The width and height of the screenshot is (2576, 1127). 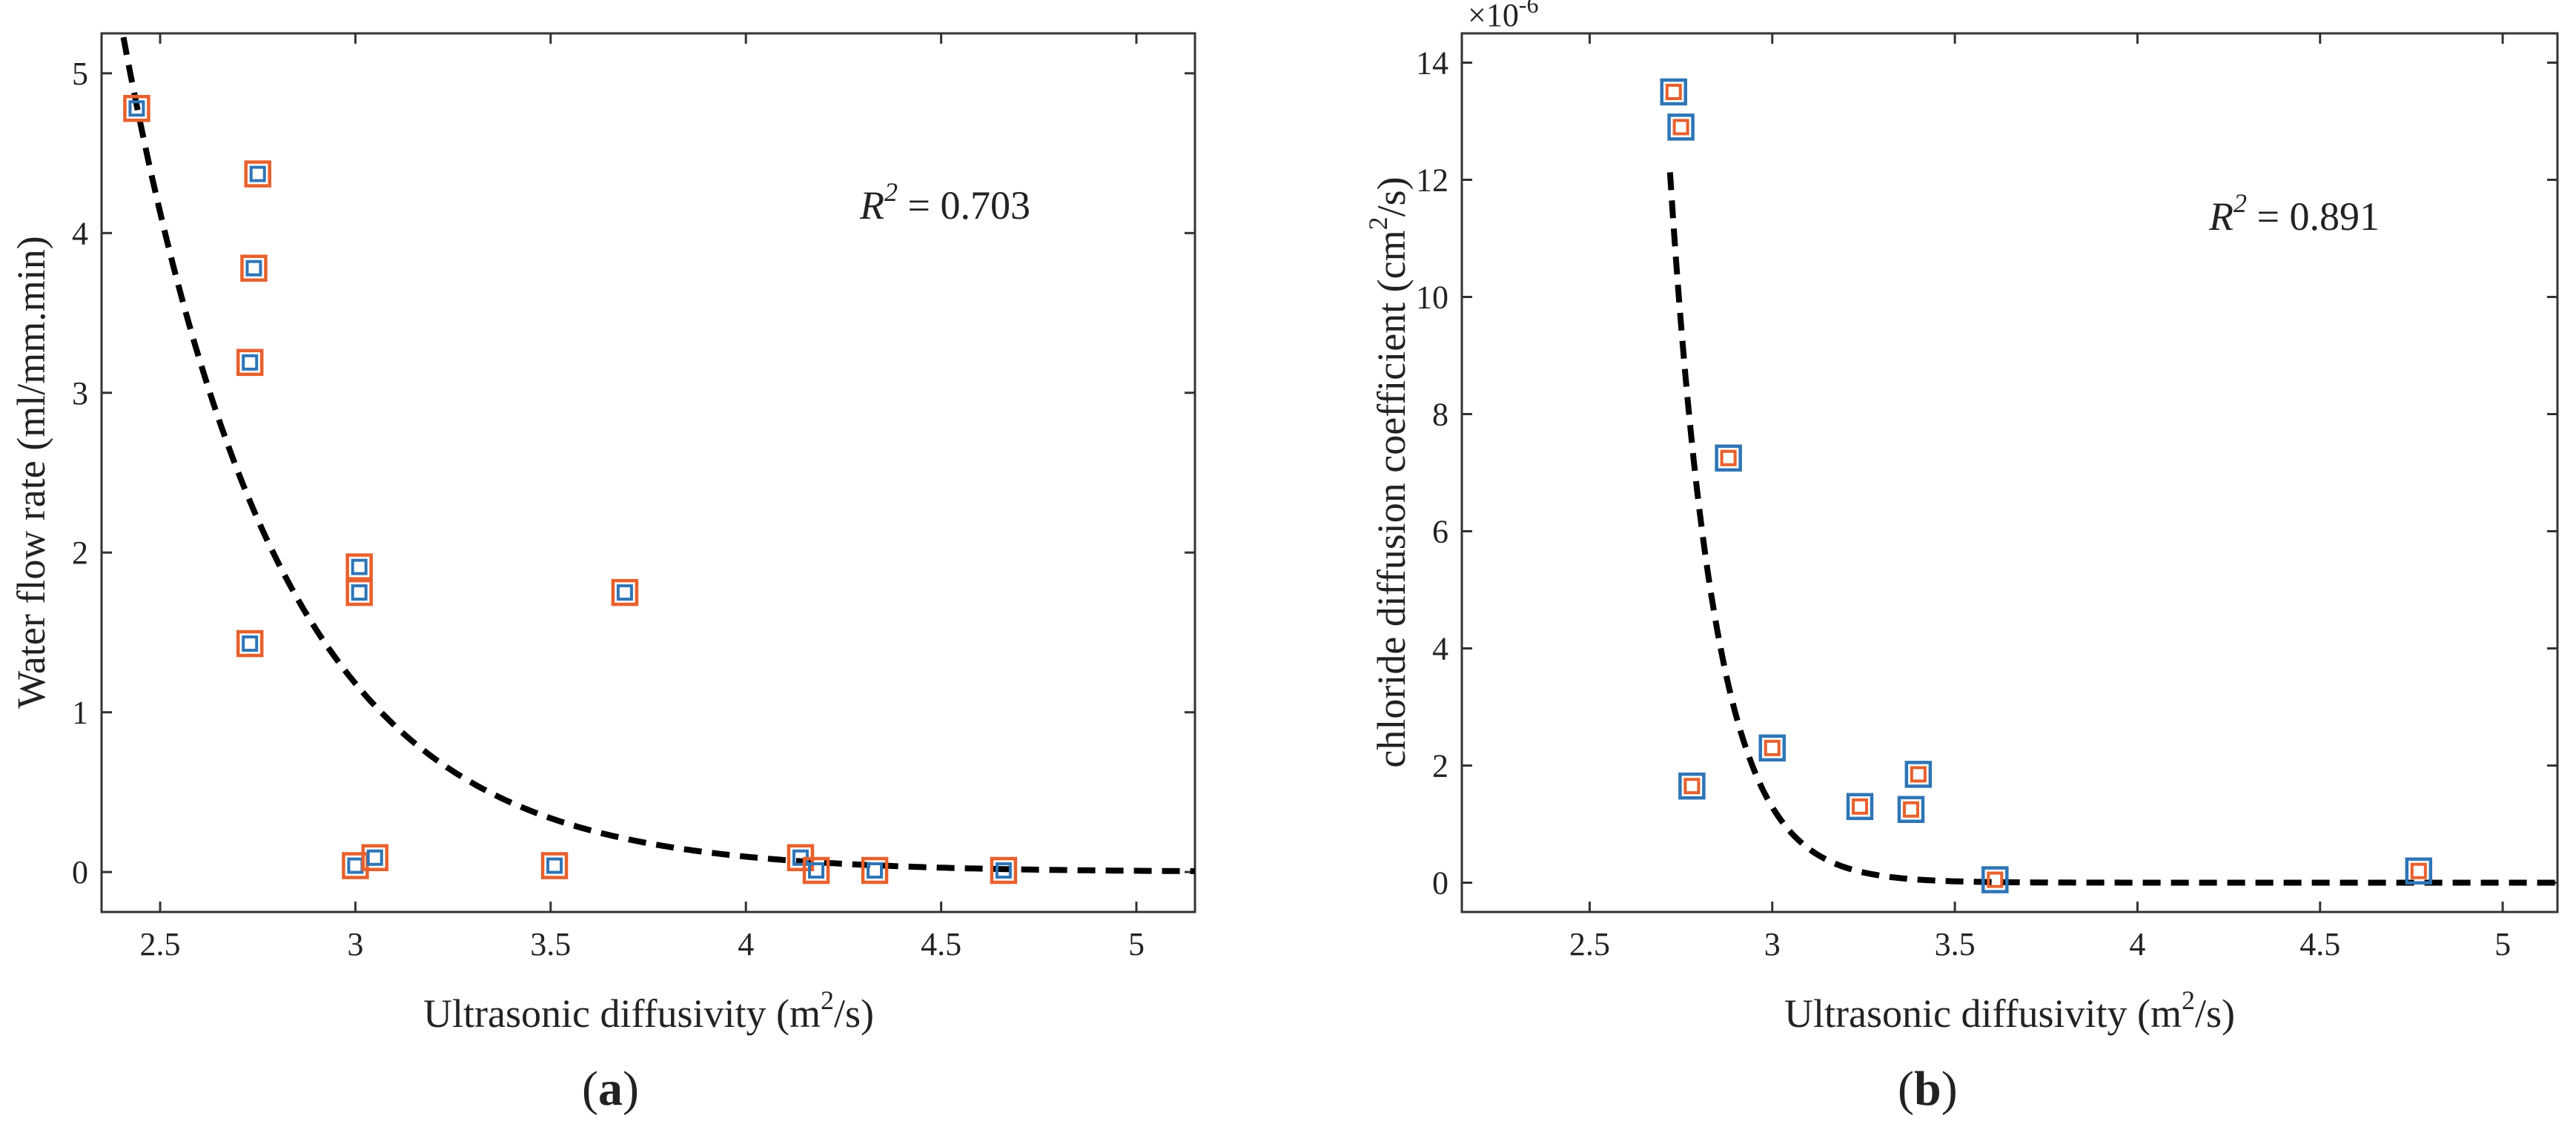 What do you see at coordinates (1503, 16) in the screenshot?
I see `axis-scale-factor: ×10-6` at bounding box center [1503, 16].